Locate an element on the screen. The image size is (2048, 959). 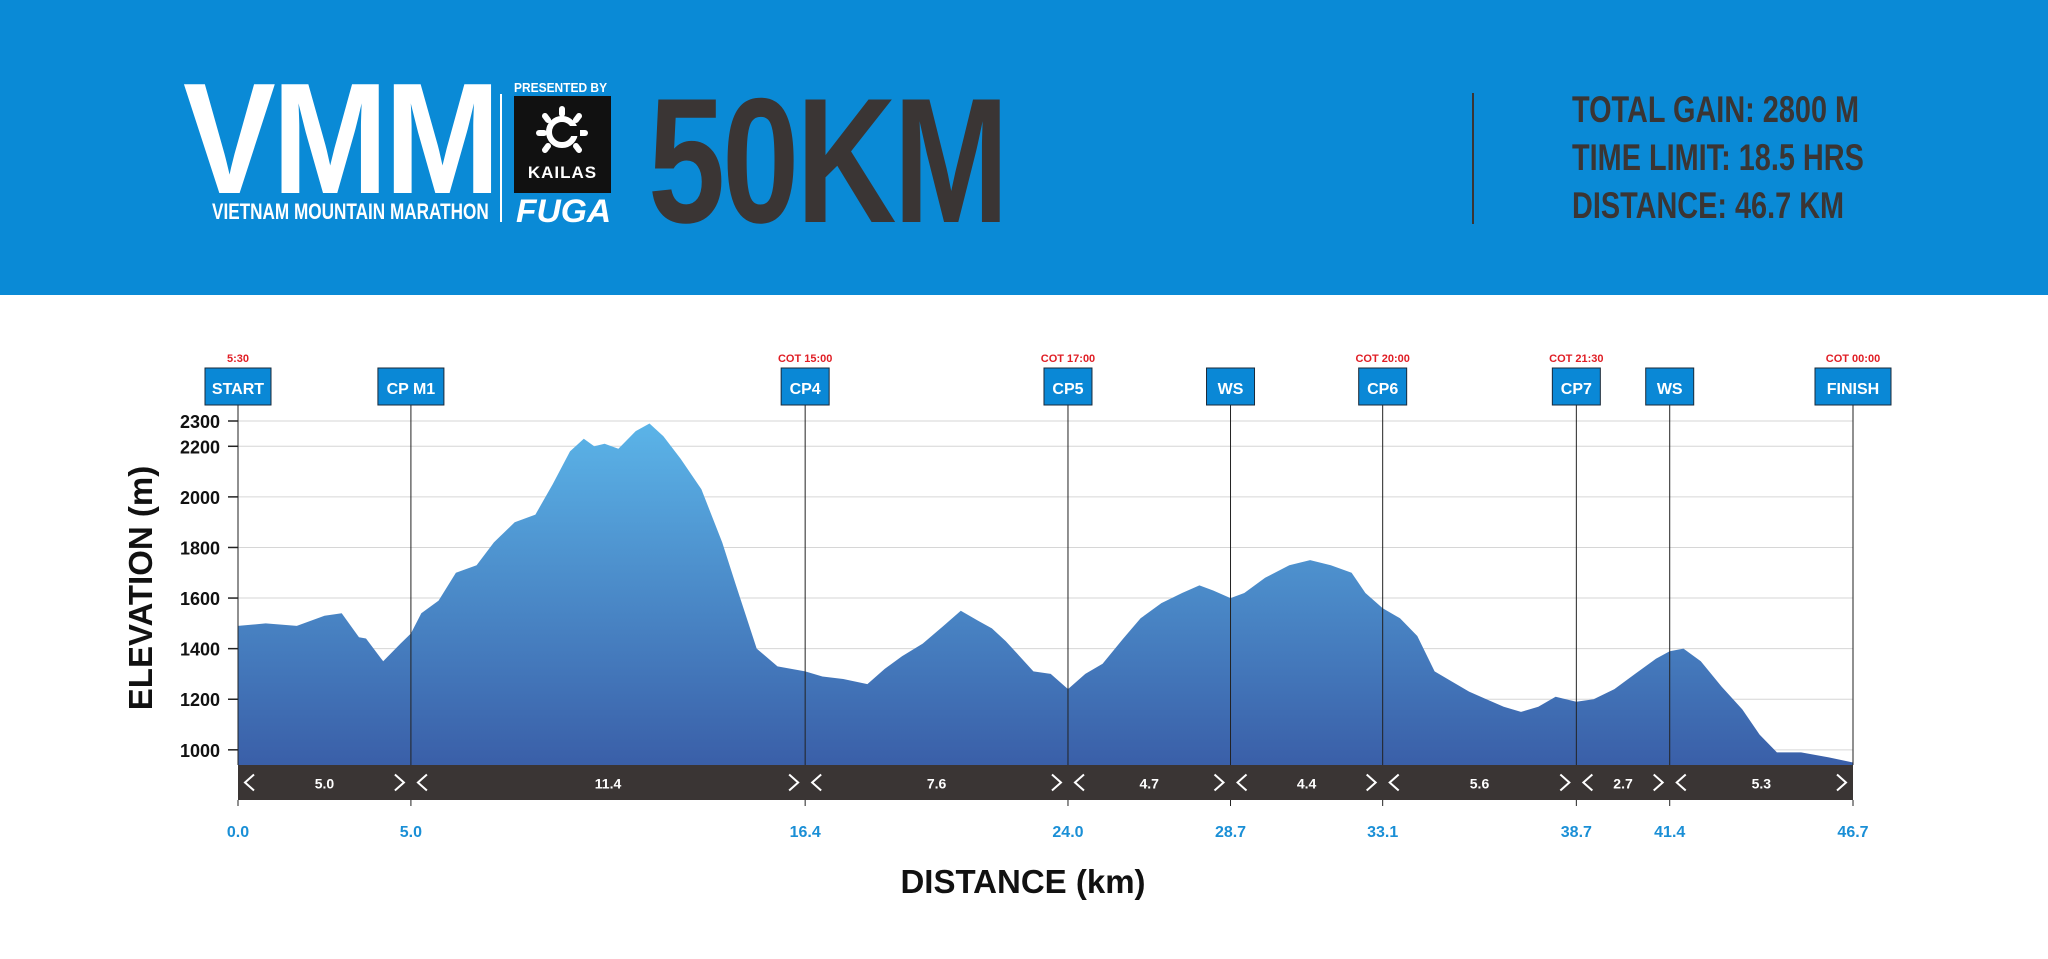
y-tick-label: 1400 is located at coordinates (200, 650).